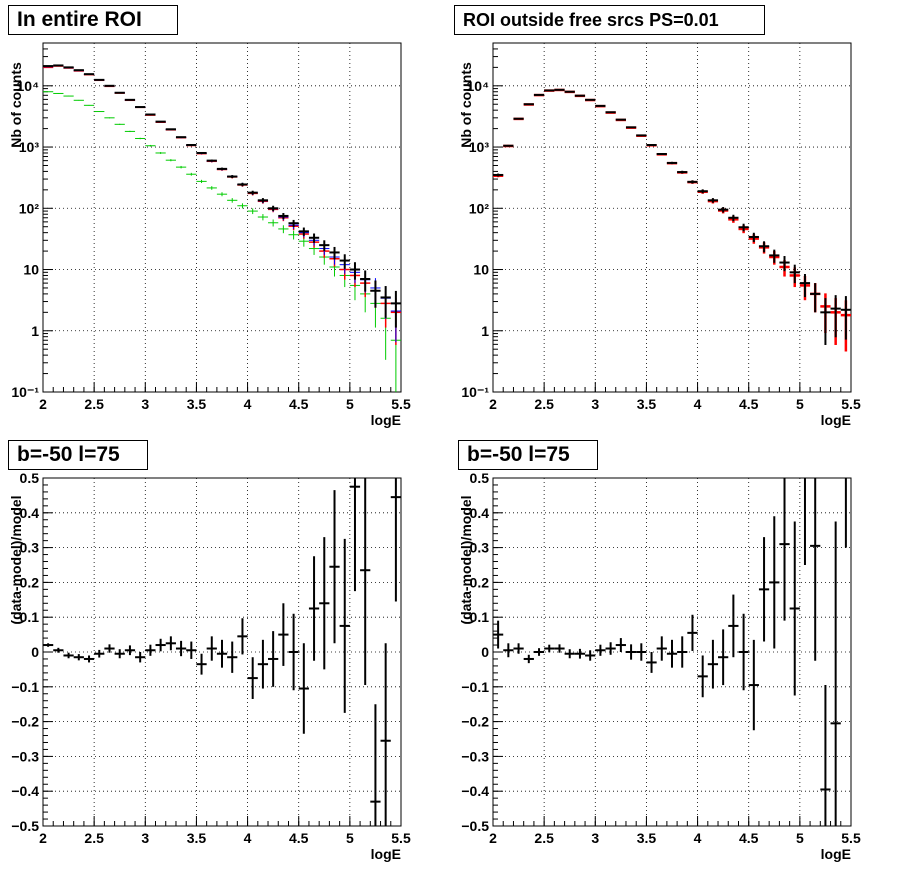  Describe the element at coordinates (528, 455) in the screenshot. I see `panel-title-residual-right: b=-50 l=75` at that location.